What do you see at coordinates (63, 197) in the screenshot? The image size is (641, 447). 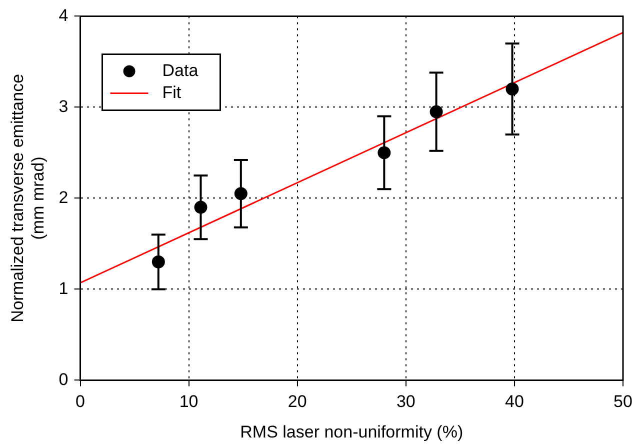 I see `y-tick-label: 2` at bounding box center [63, 197].